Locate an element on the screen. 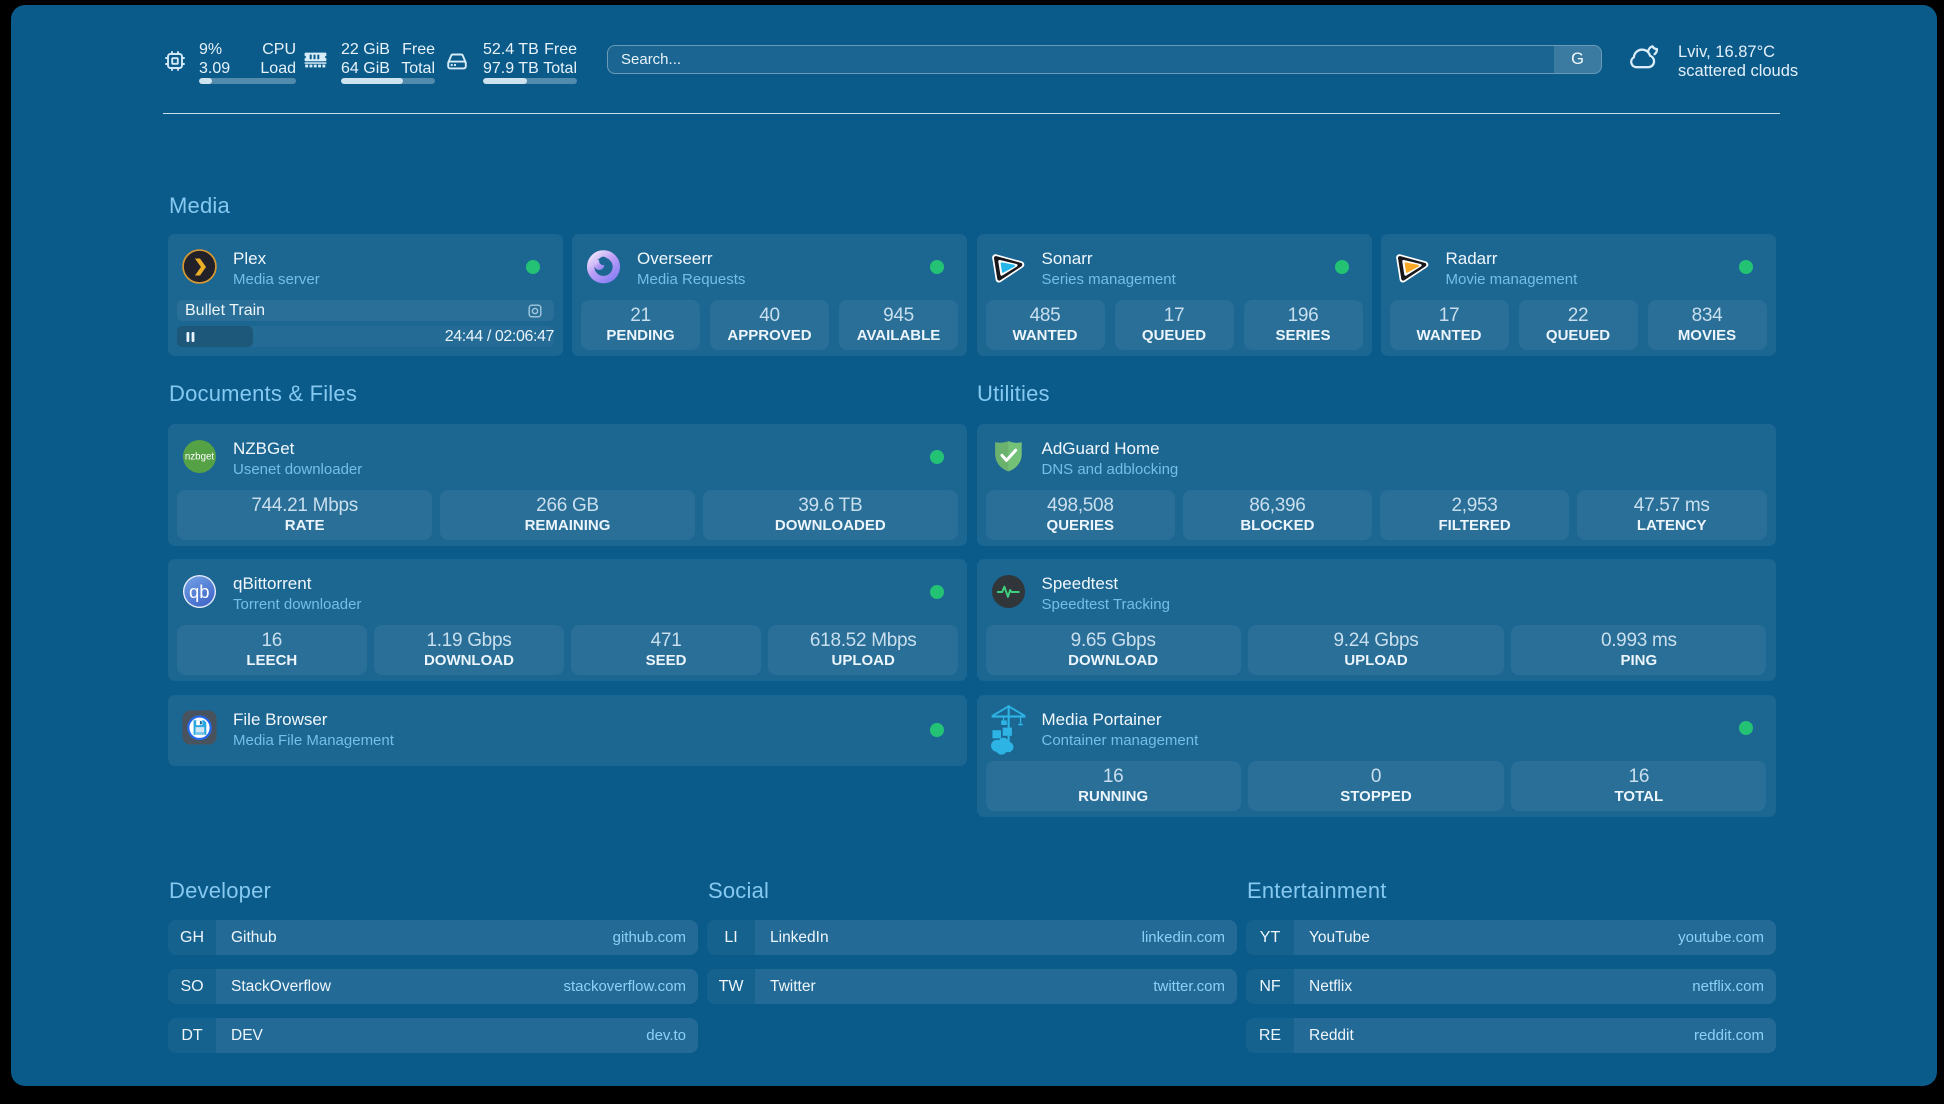  svg-text: qb is located at coordinates (199, 591).